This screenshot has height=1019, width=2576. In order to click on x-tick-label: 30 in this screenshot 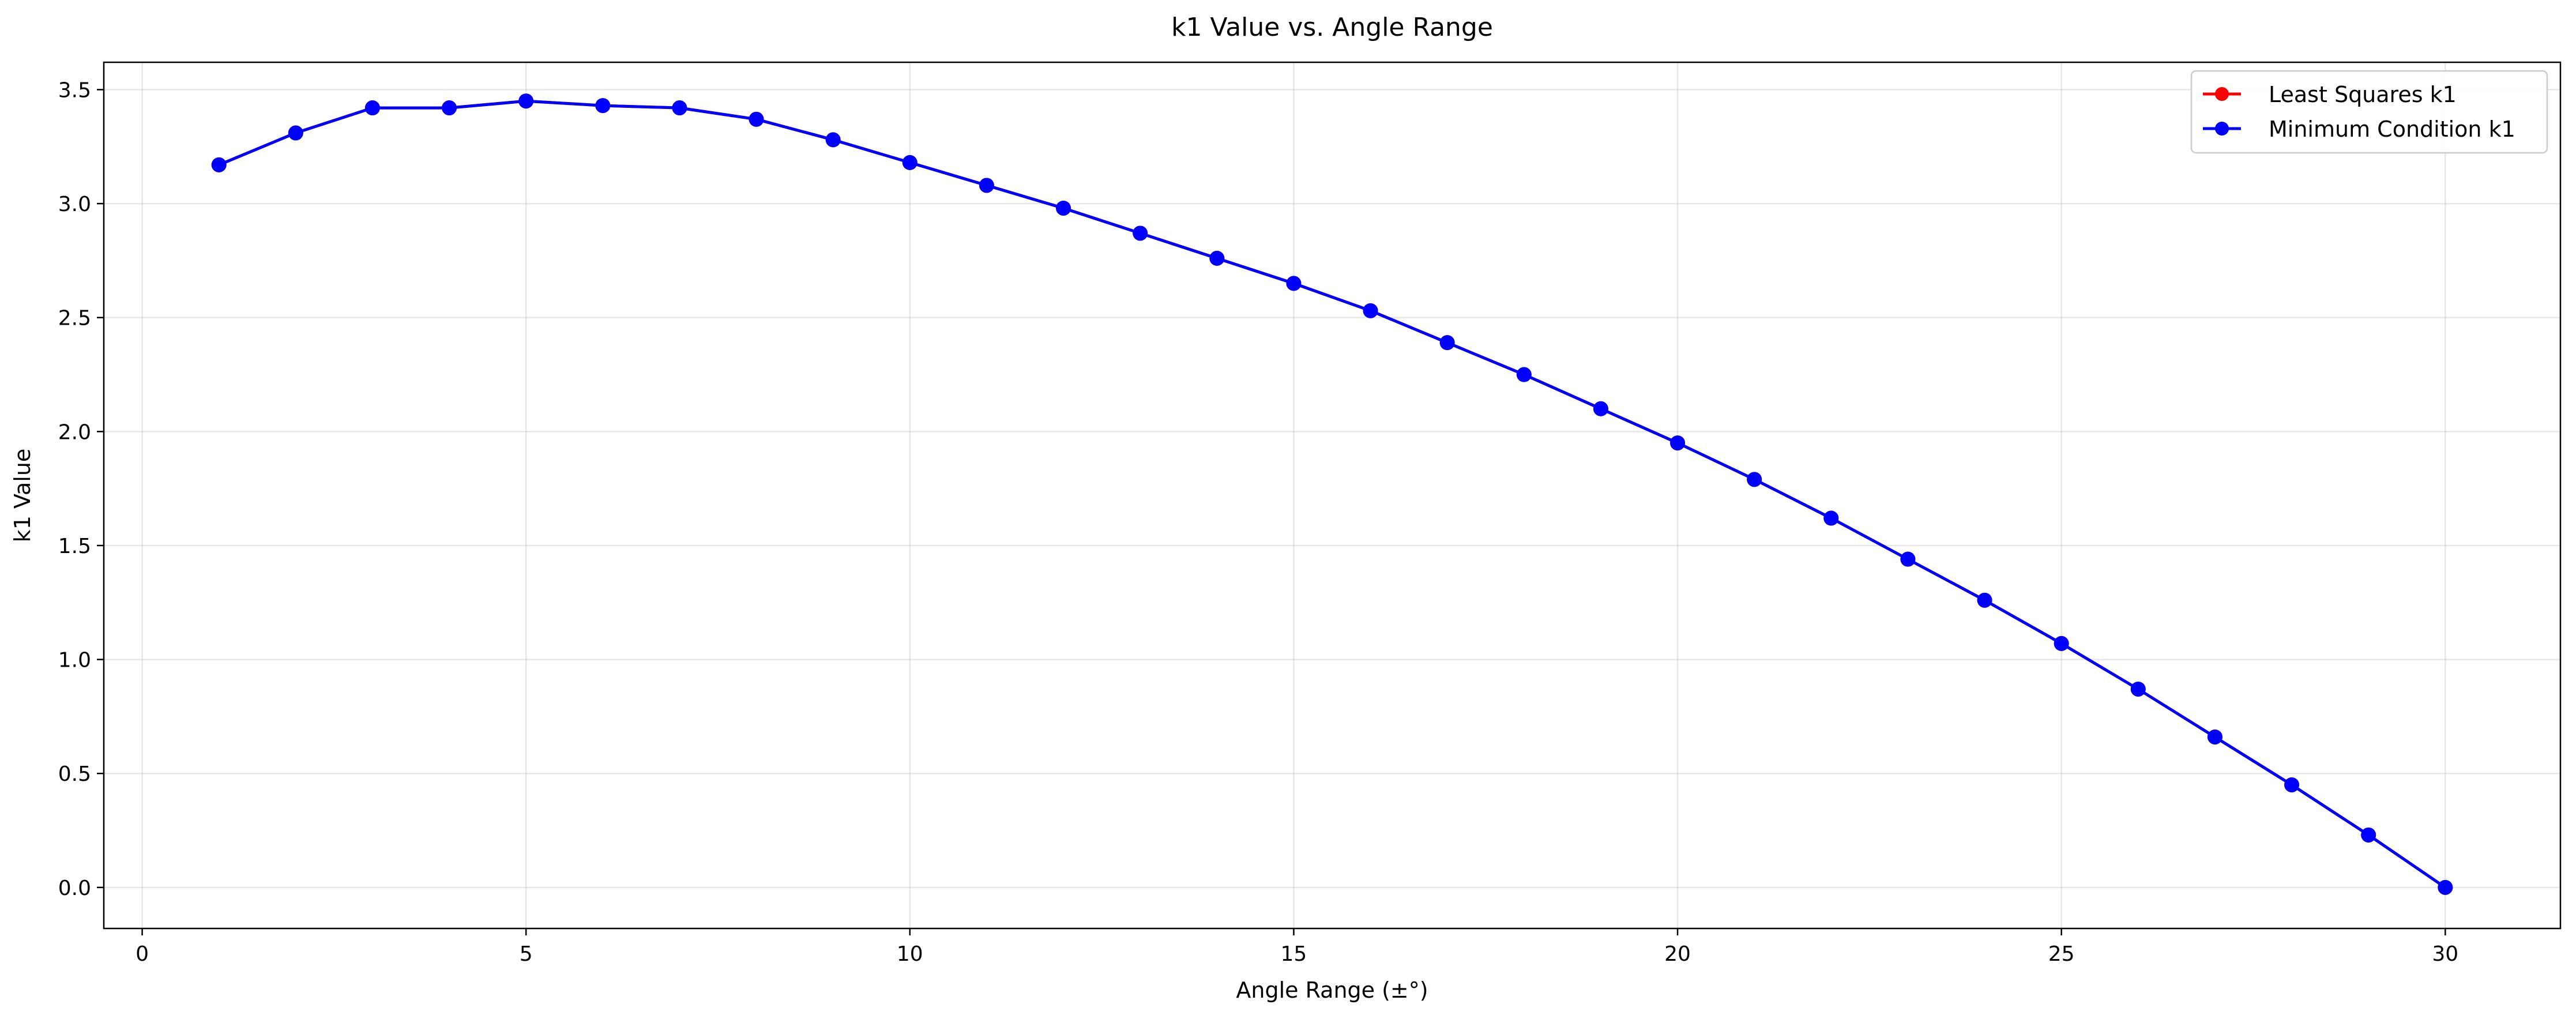, I will do `click(2445, 954)`.